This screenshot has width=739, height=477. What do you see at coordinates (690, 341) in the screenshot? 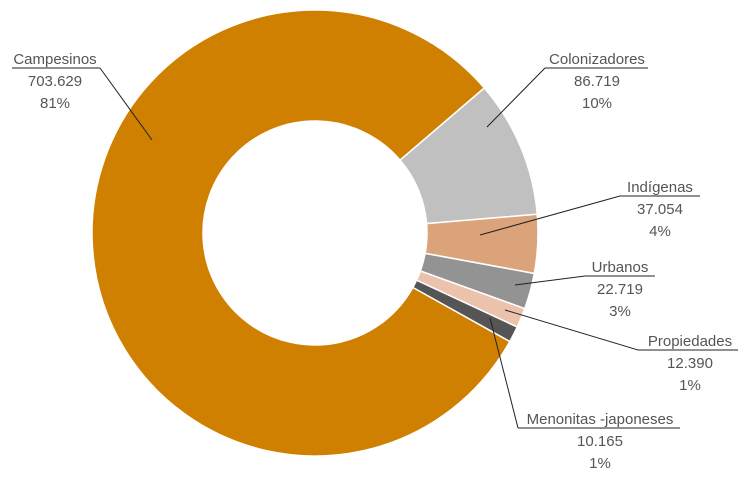
I see `category-label: Propiedades` at bounding box center [690, 341].